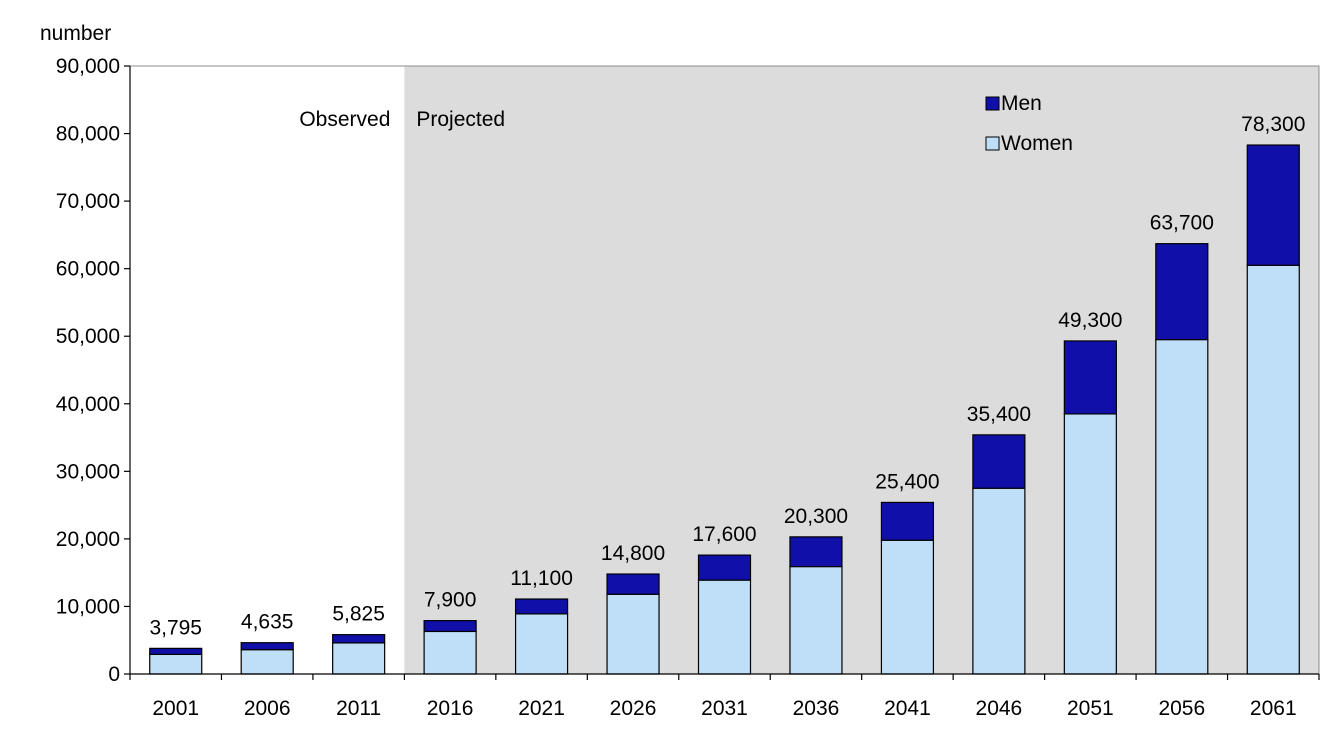 Image resolution: width=1334 pixels, height=750 pixels. Describe the element at coordinates (1273, 469) in the screenshot. I see `bar-women-2061` at that location.